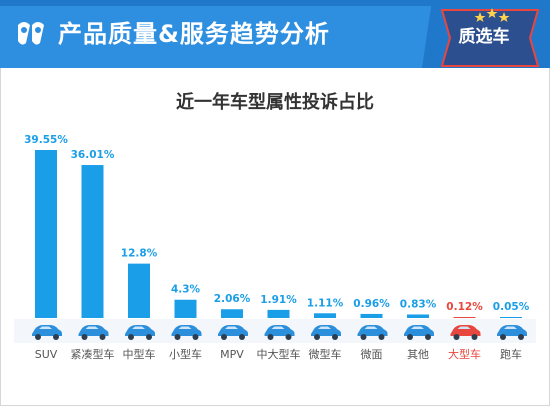 The image size is (550, 406). What do you see at coordinates (232, 354) in the screenshot?
I see `x-tick-label: MPV` at bounding box center [232, 354].